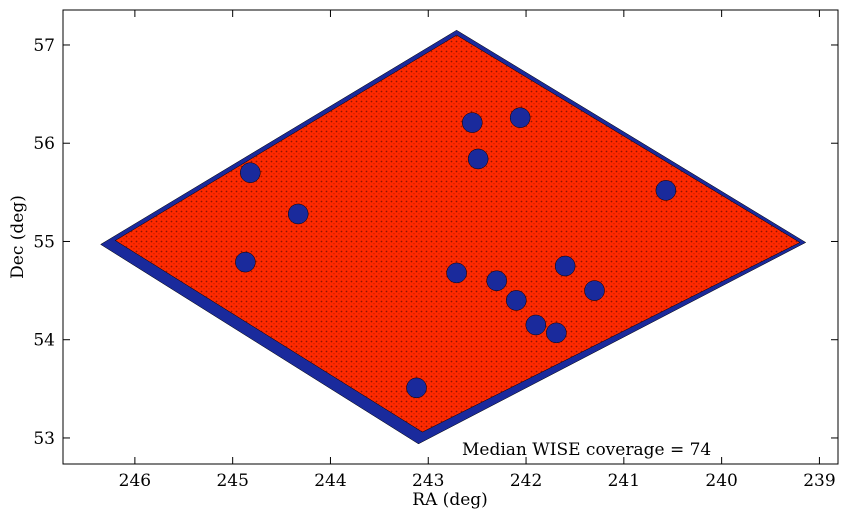 The image size is (852, 523). I want to click on y-tick-label: 55, so click(44, 242).